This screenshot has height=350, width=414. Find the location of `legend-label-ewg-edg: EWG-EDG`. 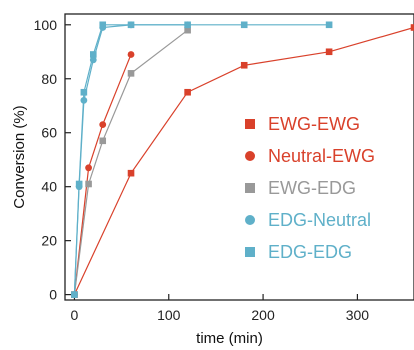

legend-label-ewg-edg: EWG-EDG is located at coordinates (312, 188).